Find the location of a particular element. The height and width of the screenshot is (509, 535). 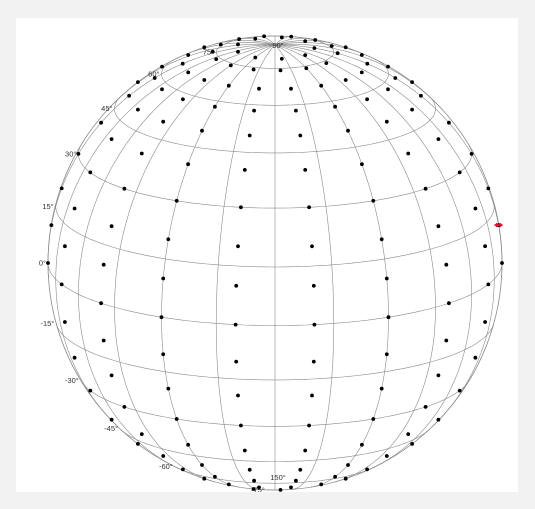

south-pole-label: 150° is located at coordinates (278, 477).